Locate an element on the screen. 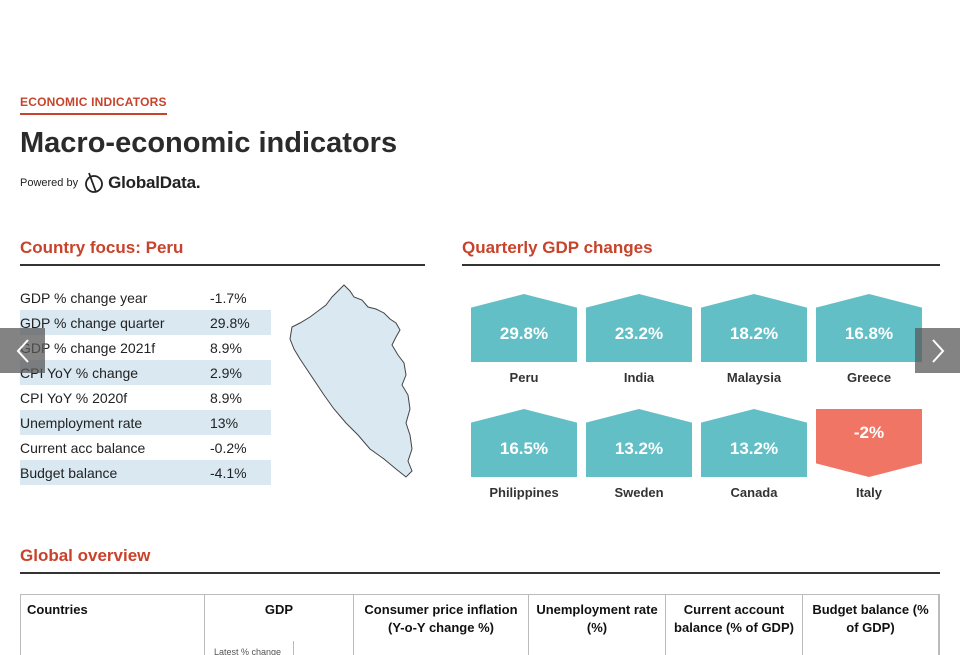 The width and height of the screenshot is (960, 655). gdp-subheader-divider is located at coordinates (293, 648).